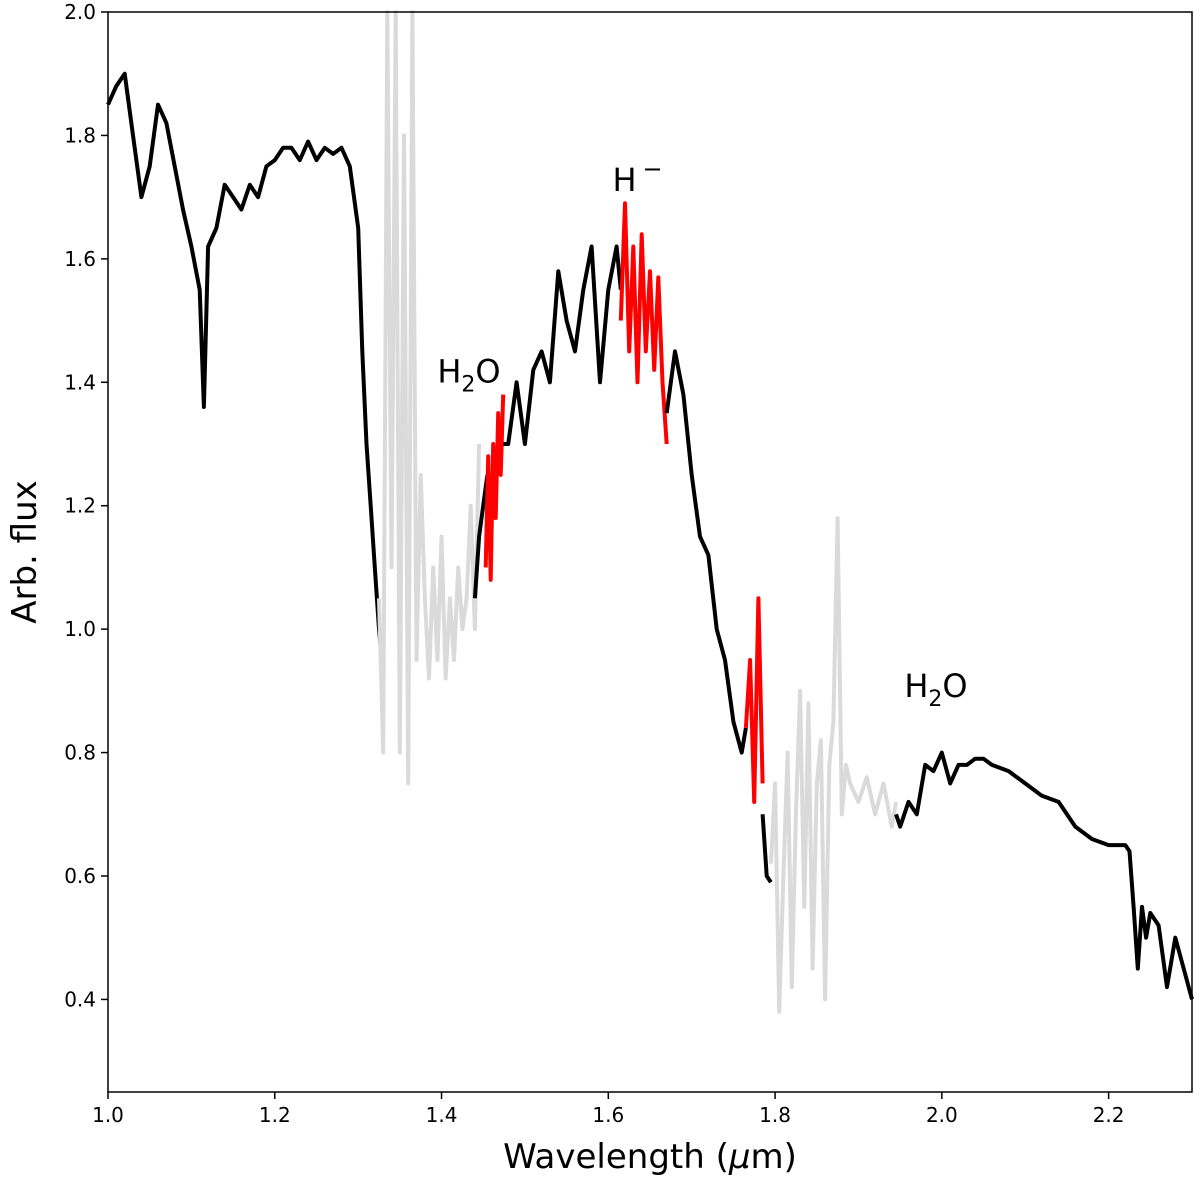 This screenshot has height=1187, width=1200. Describe the element at coordinates (616, 1157) in the screenshot. I see `x-axis-label-part-1: Wavelength (` at that location.